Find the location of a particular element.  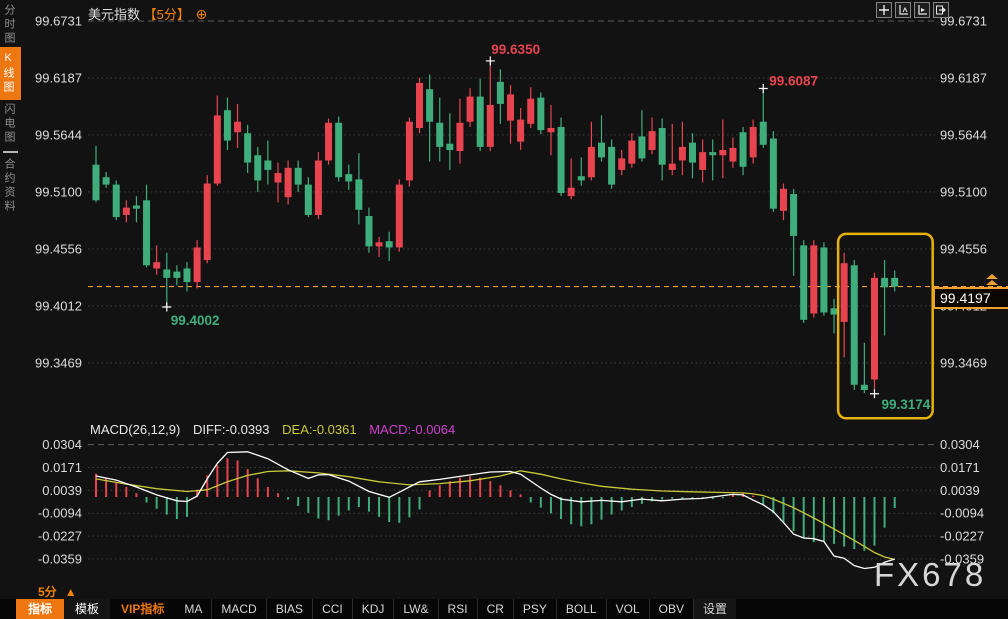

toolbar-btn-vip: VIP指标 is located at coordinates (143, 609).